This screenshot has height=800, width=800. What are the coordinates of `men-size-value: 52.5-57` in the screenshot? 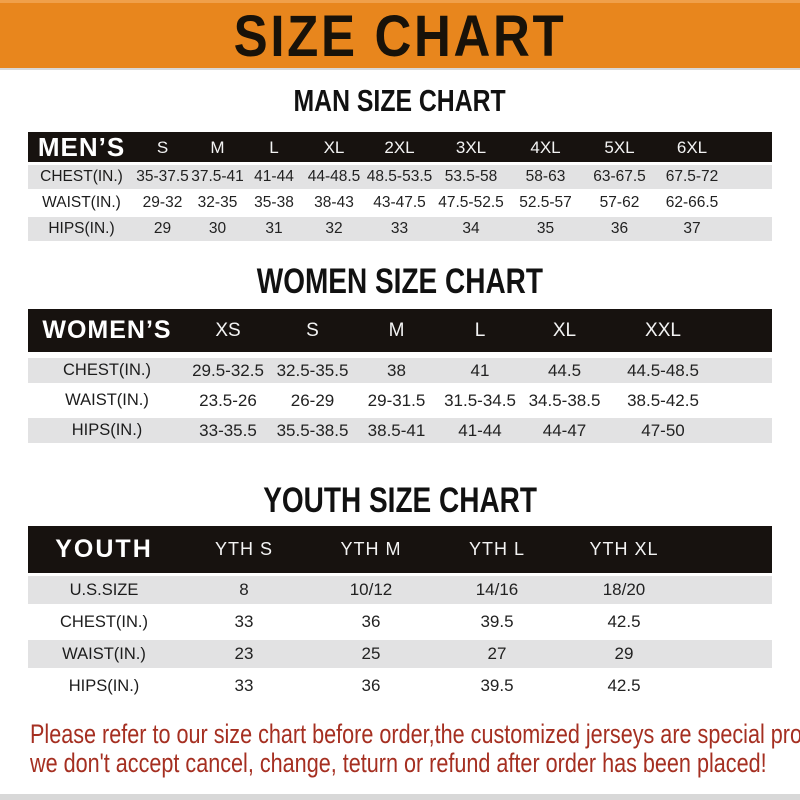 It's located at (545, 202).